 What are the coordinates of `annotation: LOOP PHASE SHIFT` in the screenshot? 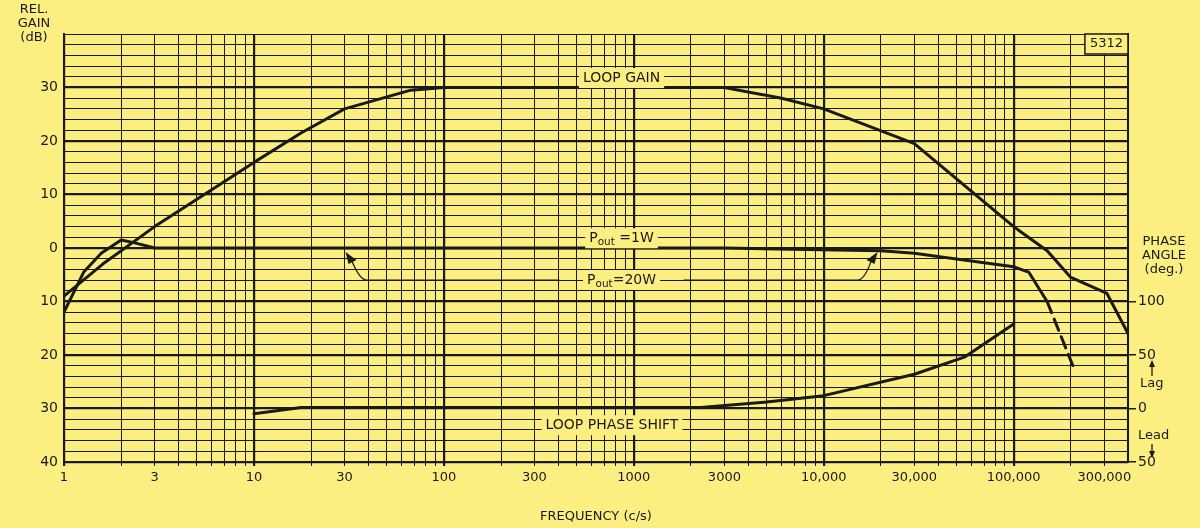 It's located at (612, 423).